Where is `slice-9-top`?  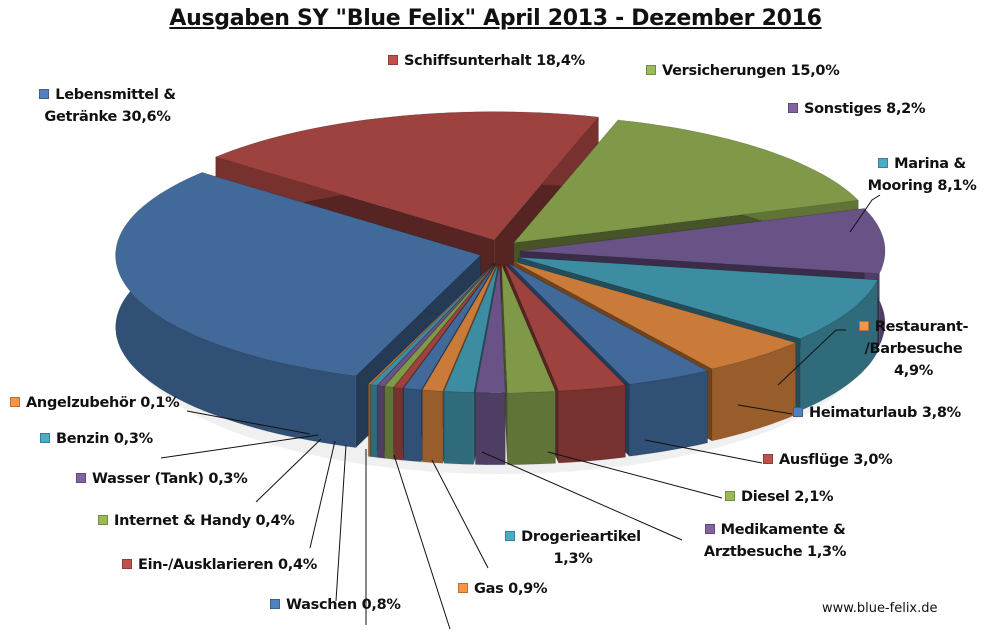
slice-9-top is located at coordinates (490, 329).